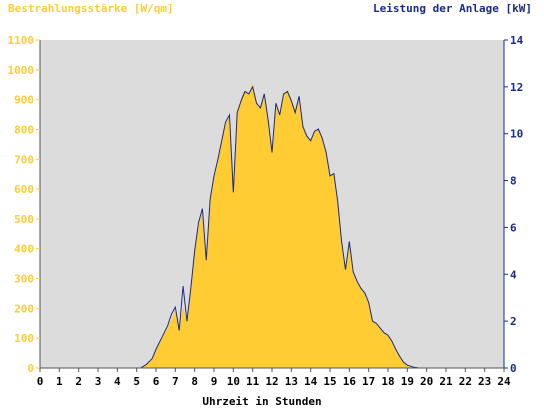 The width and height of the screenshot is (544, 408). I want to click on right-tick-label: 12, so click(516, 87).